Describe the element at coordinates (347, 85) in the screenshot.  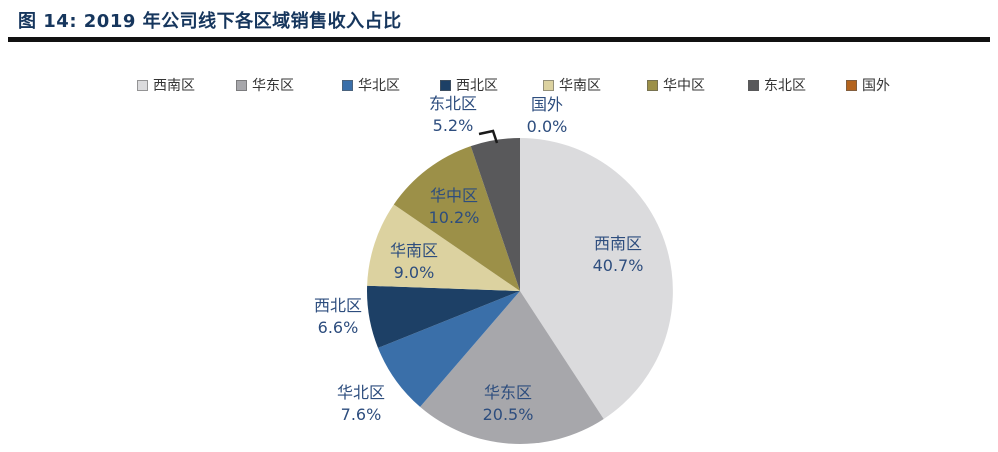
I see `legend-swatch-north` at that location.